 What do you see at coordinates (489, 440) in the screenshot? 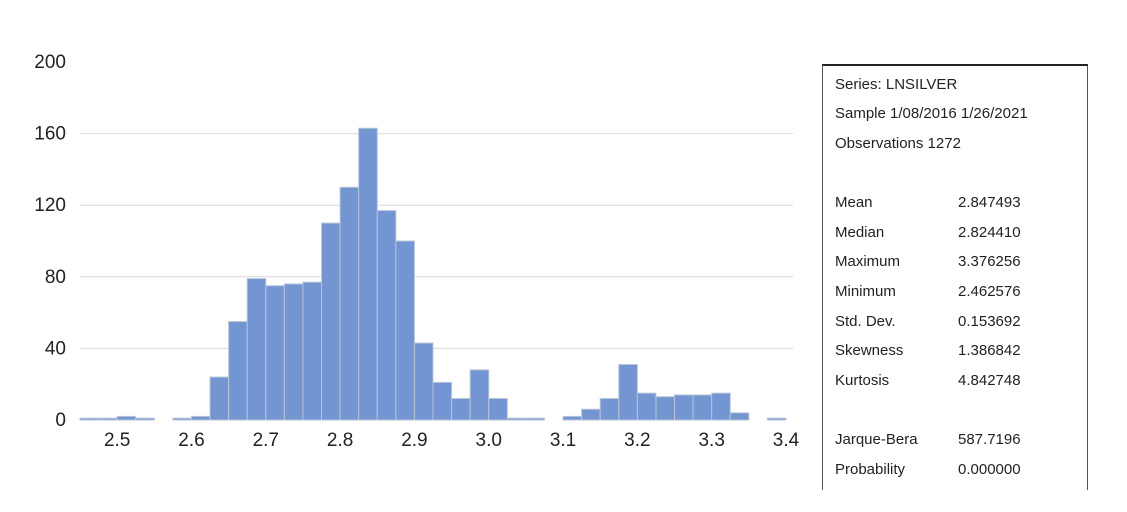
I see `x-tick-label: 3.0` at bounding box center [489, 440].